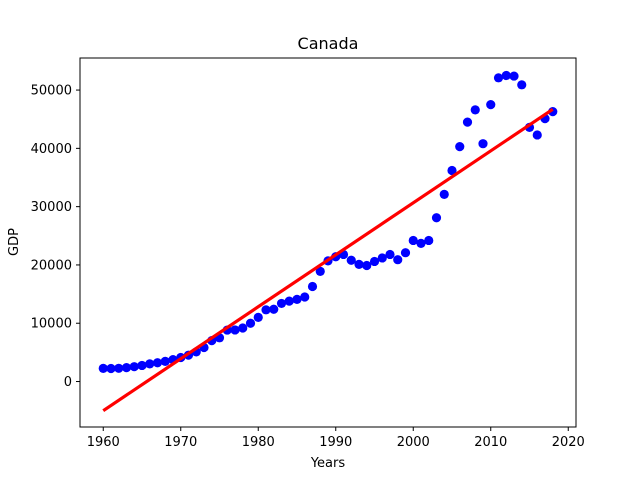 Image resolution: width=640 pixels, height=480 pixels. I want to click on x-tick-label: 2020, so click(568, 442).